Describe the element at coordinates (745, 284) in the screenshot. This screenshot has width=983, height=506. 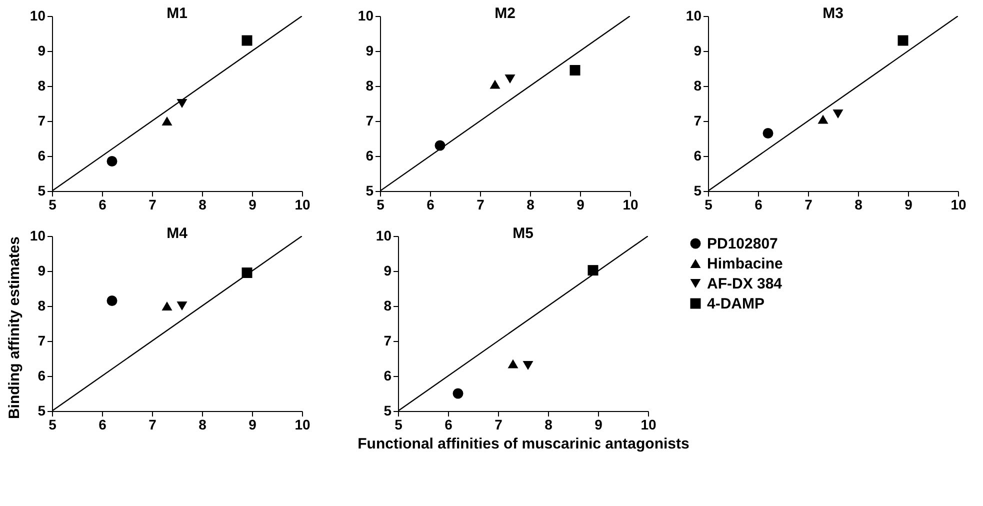
I see `legend-label: AF-DX 384` at that location.